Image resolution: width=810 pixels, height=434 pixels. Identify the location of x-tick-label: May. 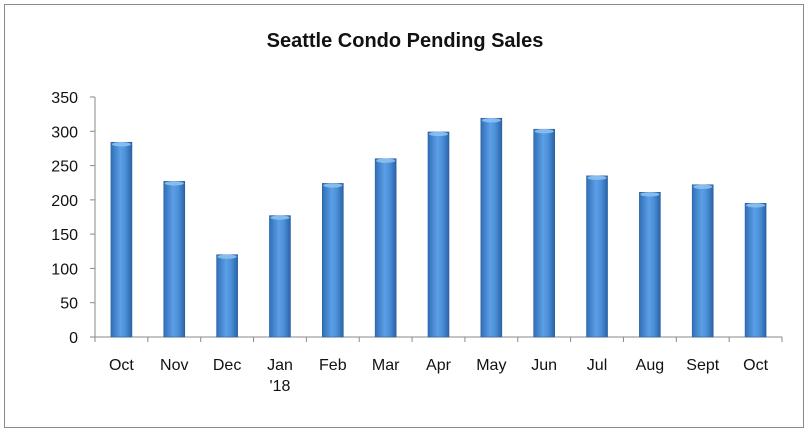
(491, 365).